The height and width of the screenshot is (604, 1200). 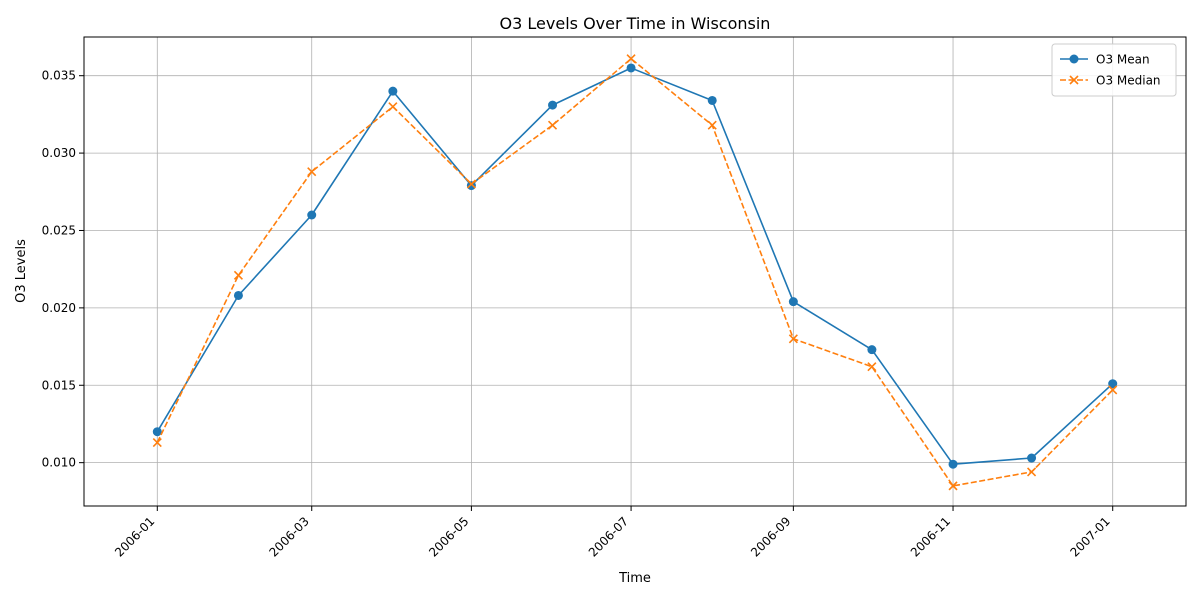 What do you see at coordinates (59, 230) in the screenshot?
I see `y-tick-label: 0.025` at bounding box center [59, 230].